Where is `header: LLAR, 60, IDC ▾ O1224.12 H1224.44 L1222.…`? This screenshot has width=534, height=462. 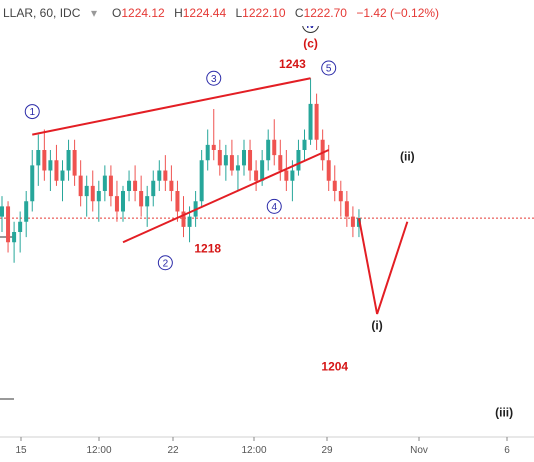 header: LLAR, 60, IDC ▾ O1224.12 H1224.44 L1222.… is located at coordinates (221, 13).